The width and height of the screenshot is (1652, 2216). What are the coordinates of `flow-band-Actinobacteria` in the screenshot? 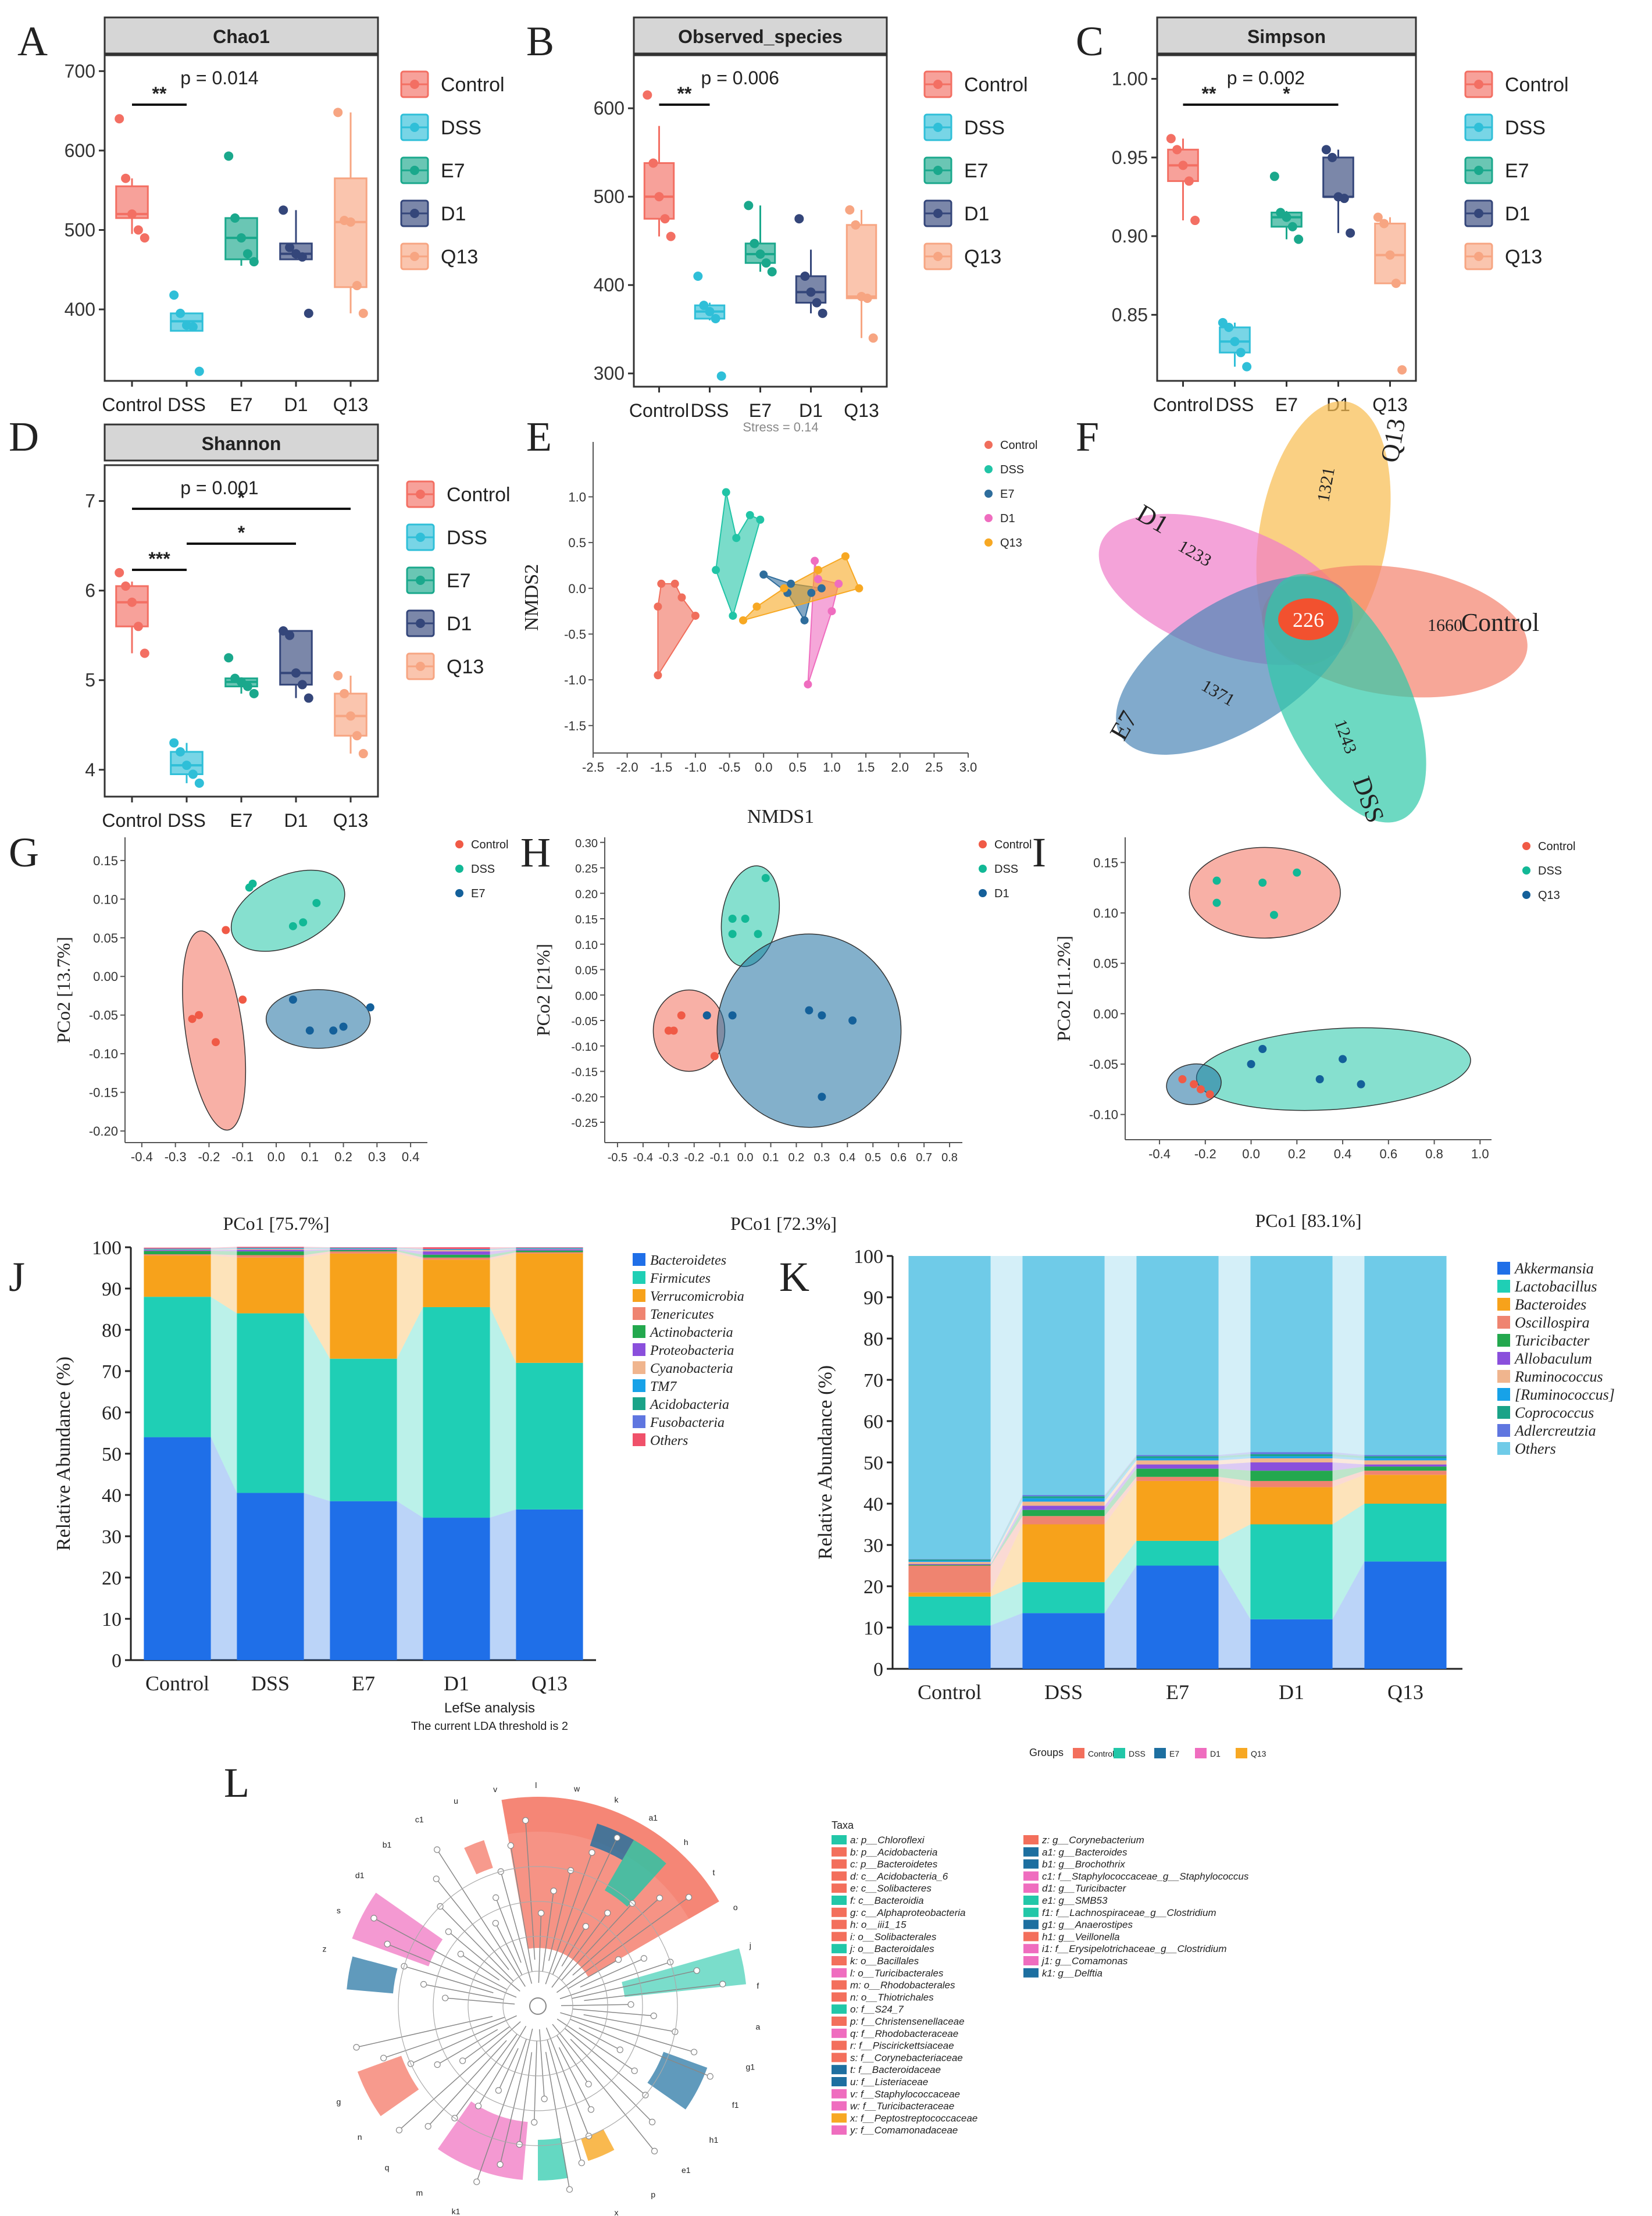 It's located at (410, 1254).